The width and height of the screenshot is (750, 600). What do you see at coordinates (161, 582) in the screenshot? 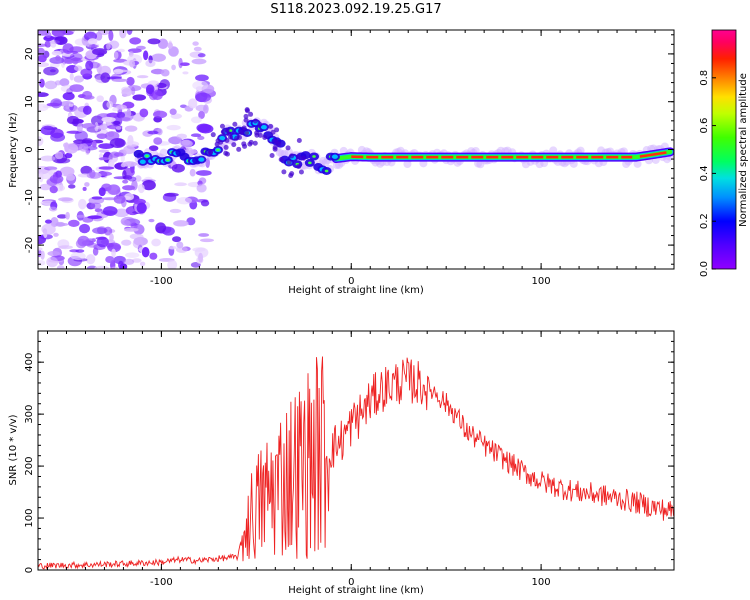
I see `x-tick-label: -100` at bounding box center [161, 582].